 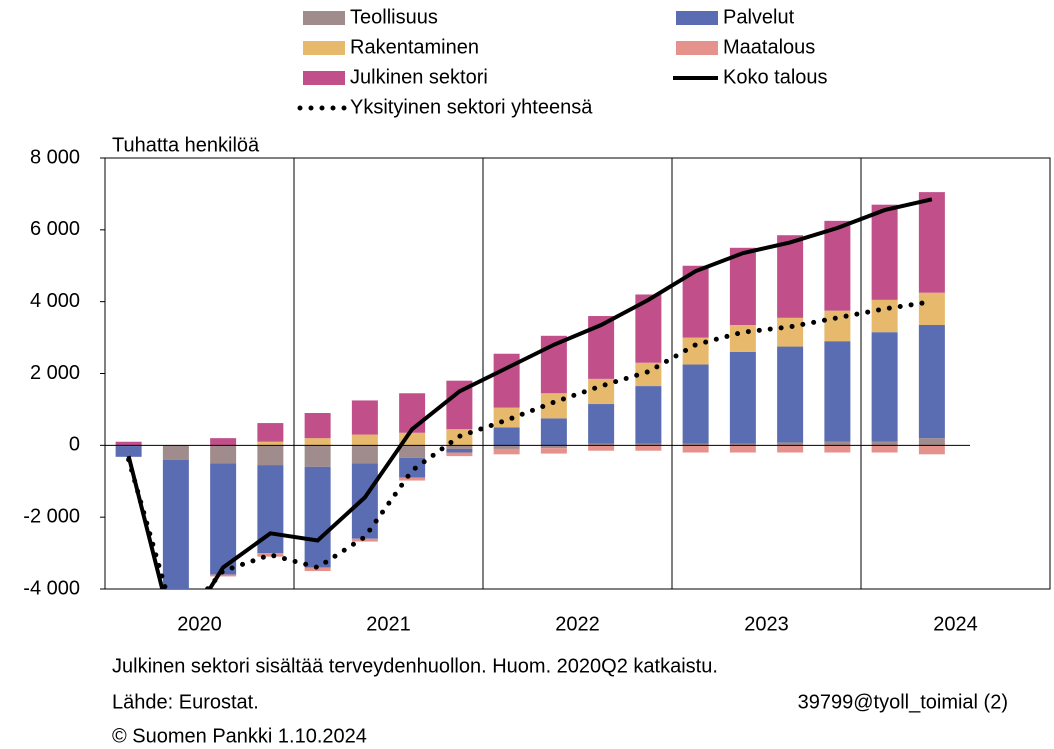 What do you see at coordinates (55, 229) in the screenshot?
I see `y-tick-label: 6 000` at bounding box center [55, 229].